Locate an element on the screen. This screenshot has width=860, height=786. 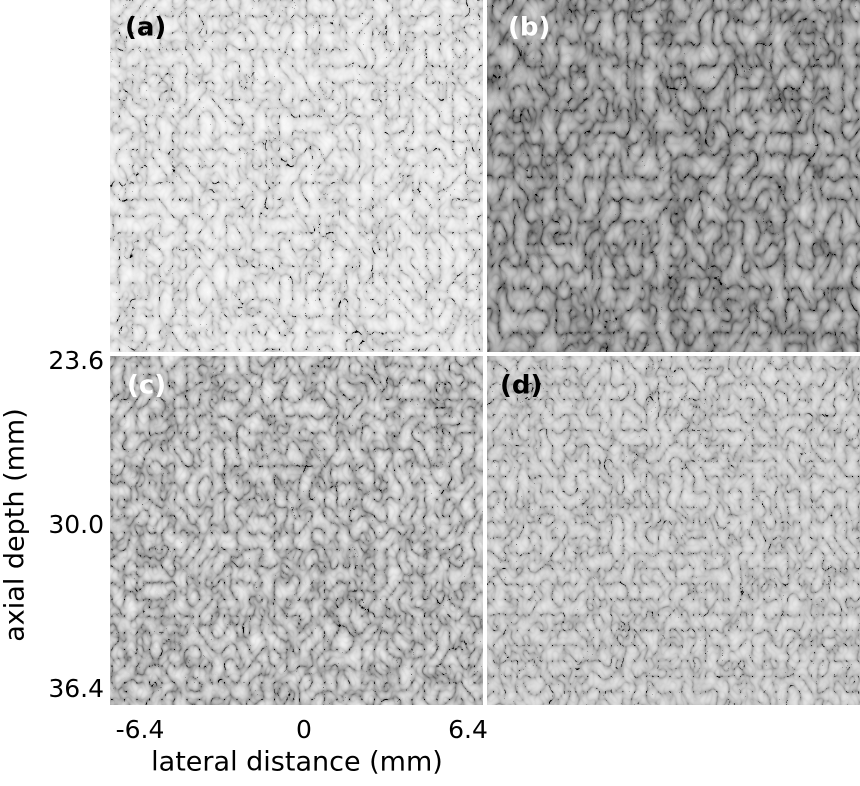
x-axis-title: lateral distance (mm) is located at coordinates (297, 762).